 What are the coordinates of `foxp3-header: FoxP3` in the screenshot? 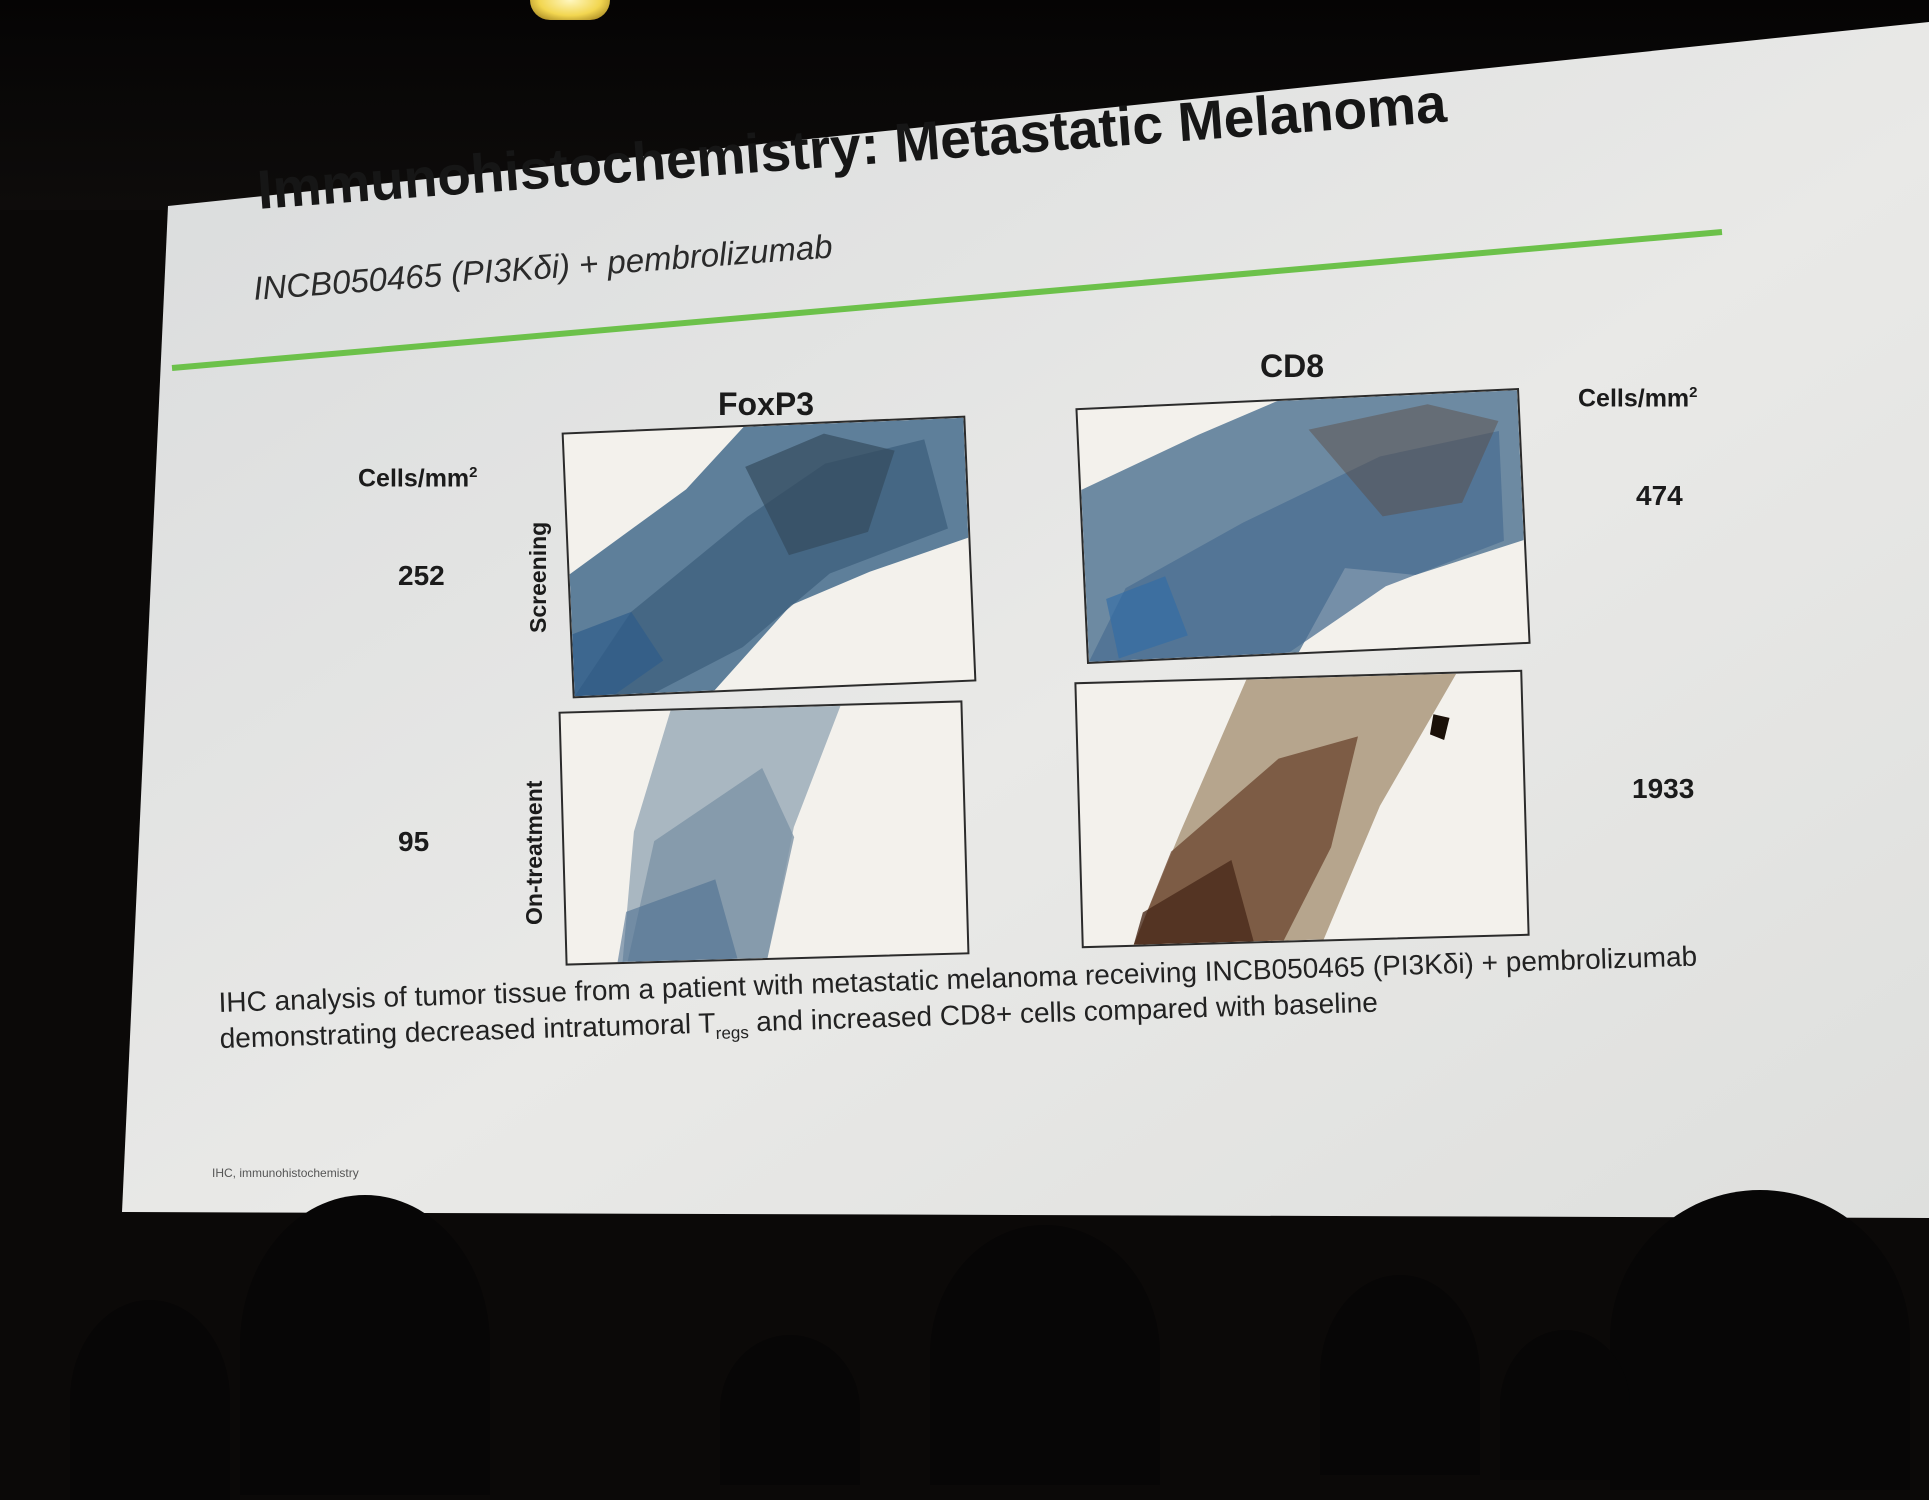 It's located at (766, 404).